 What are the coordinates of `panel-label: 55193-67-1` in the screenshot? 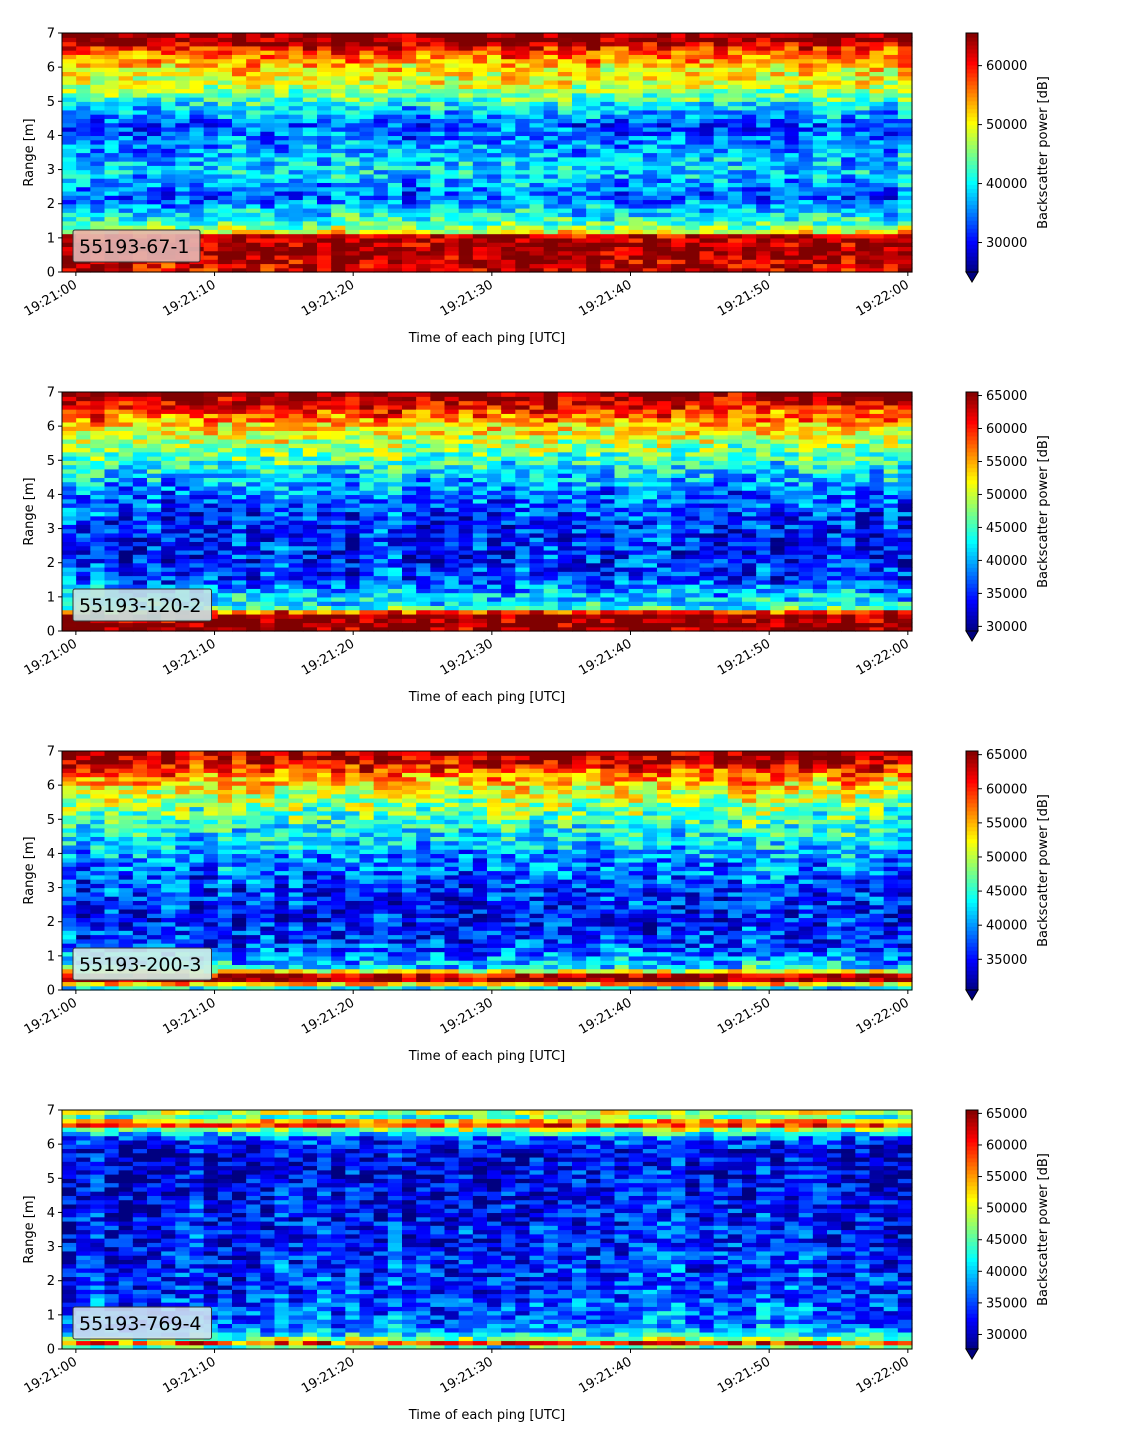 It's located at (134, 247).